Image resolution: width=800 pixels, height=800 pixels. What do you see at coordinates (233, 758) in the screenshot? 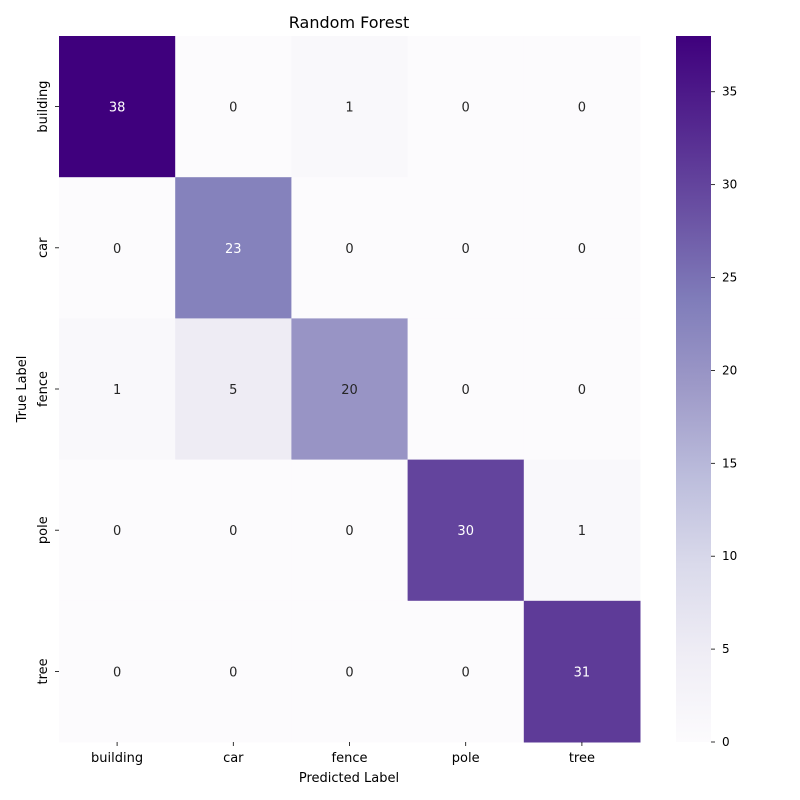
I see `x-tick-label-1: car` at bounding box center [233, 758].